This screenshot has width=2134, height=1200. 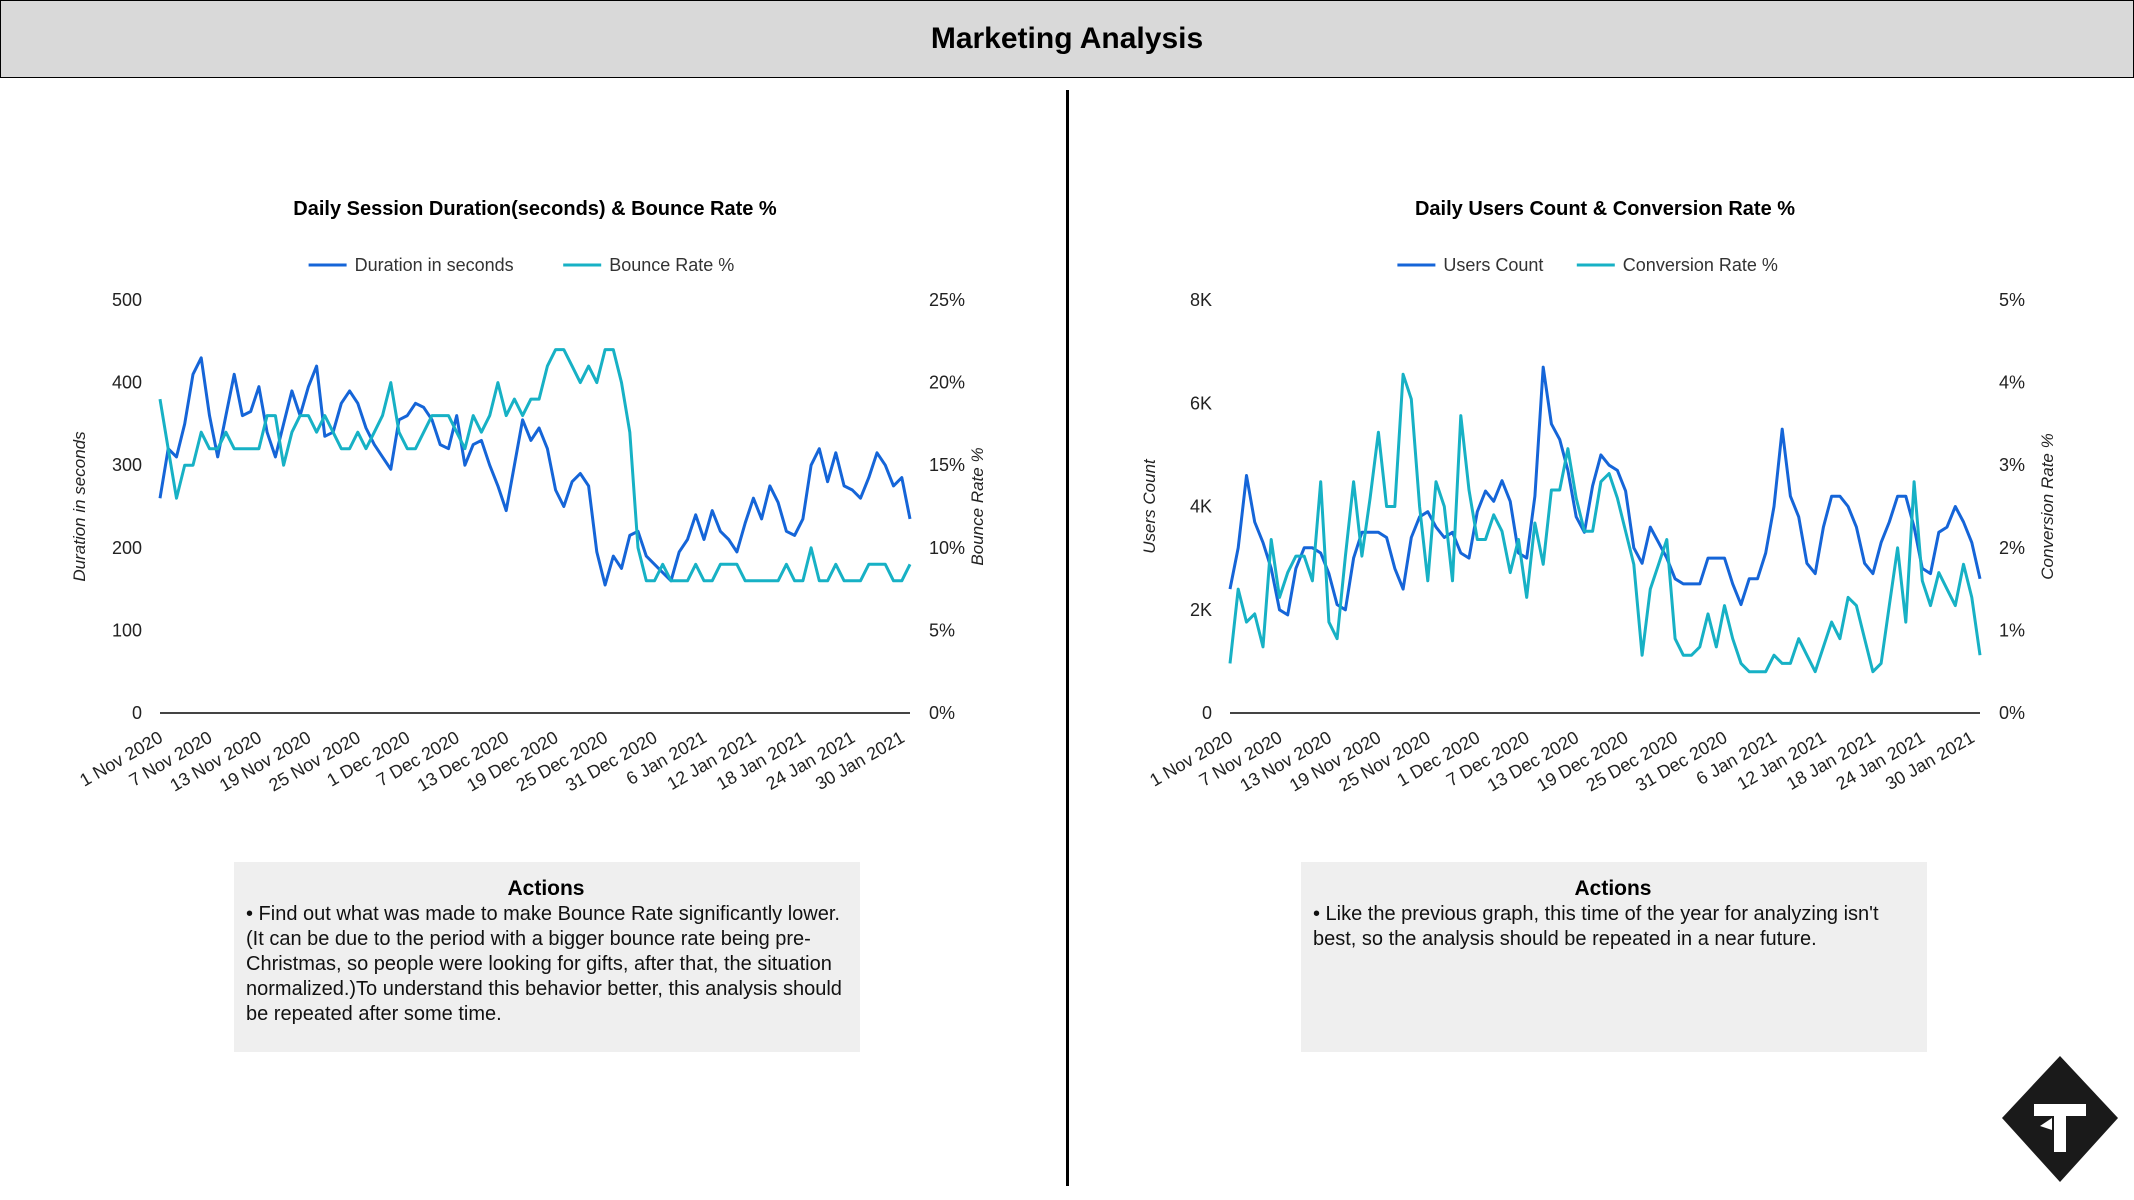 I want to click on legend-label-0: Duration in seconds, so click(x=434, y=265).